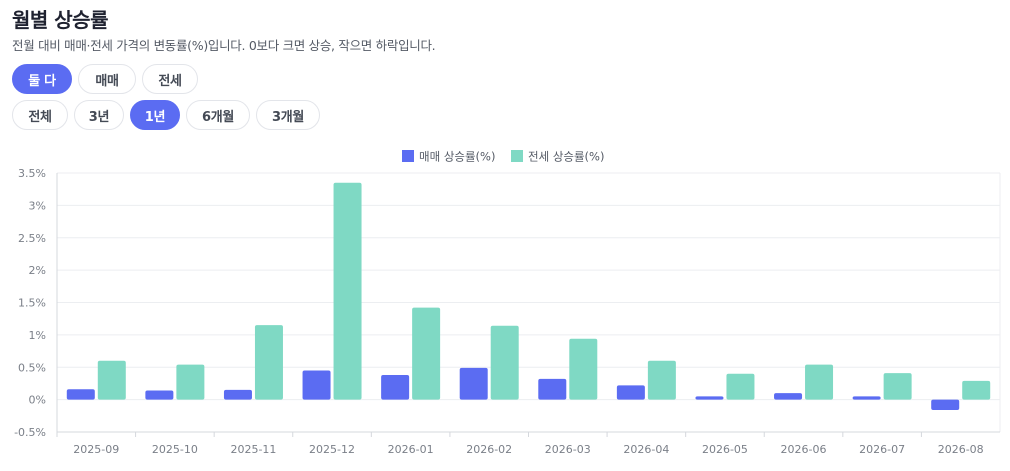  Describe the element at coordinates (30, 432) in the screenshot. I see `y-tick-label: -0.5%` at that location.